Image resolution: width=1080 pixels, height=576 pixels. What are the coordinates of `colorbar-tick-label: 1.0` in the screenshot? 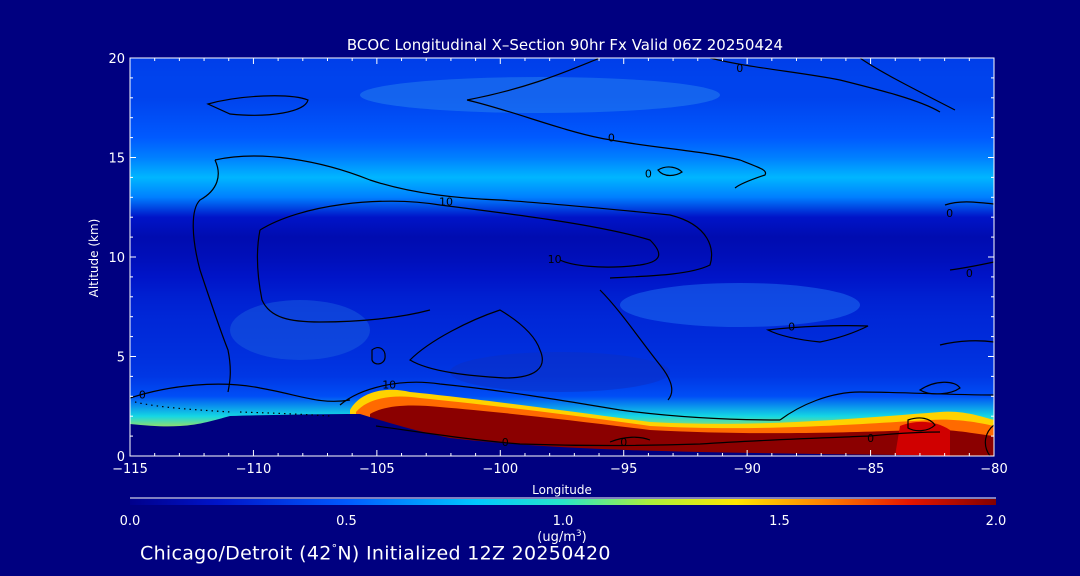 It's located at (563, 521).